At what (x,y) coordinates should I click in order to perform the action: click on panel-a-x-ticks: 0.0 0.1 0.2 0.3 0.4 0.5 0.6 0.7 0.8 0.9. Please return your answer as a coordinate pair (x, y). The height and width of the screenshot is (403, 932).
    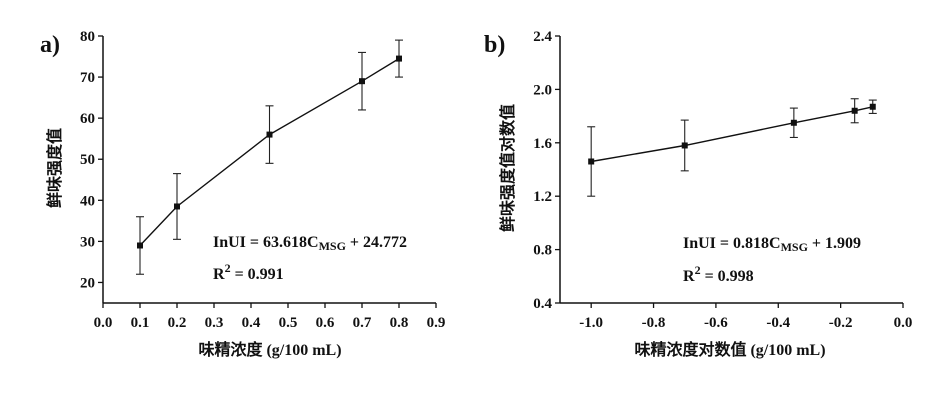
    Looking at the image, I should click on (270, 317).